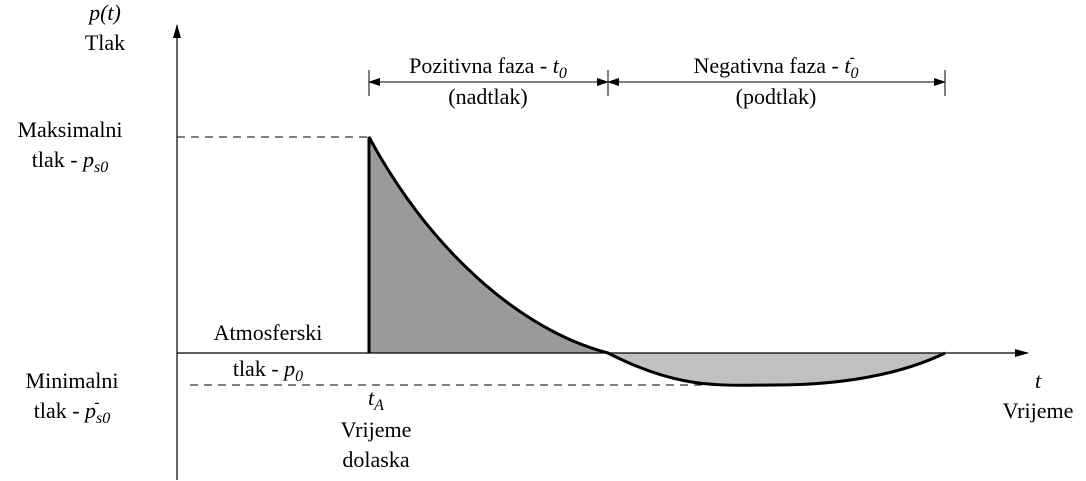  I want to click on max-label: tlak - ps0, so click(70, 161).